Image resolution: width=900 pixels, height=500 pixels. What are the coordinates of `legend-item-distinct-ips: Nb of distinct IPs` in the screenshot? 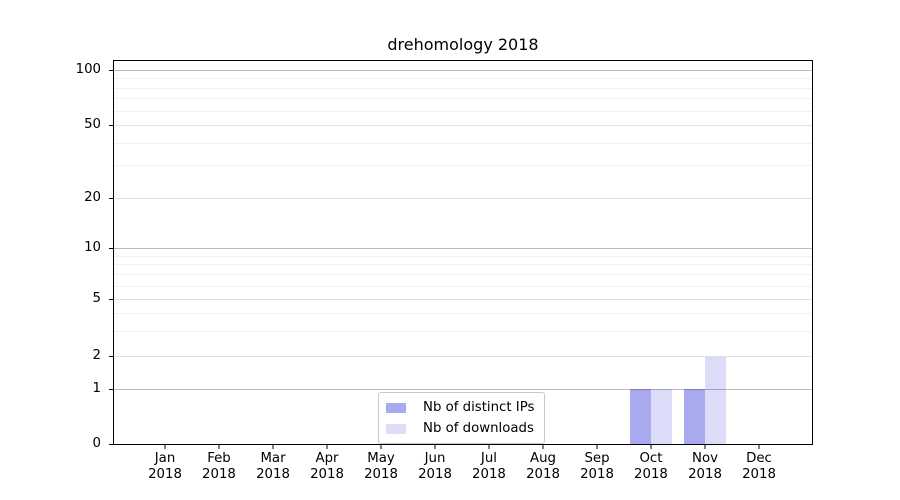 It's located at (460, 407).